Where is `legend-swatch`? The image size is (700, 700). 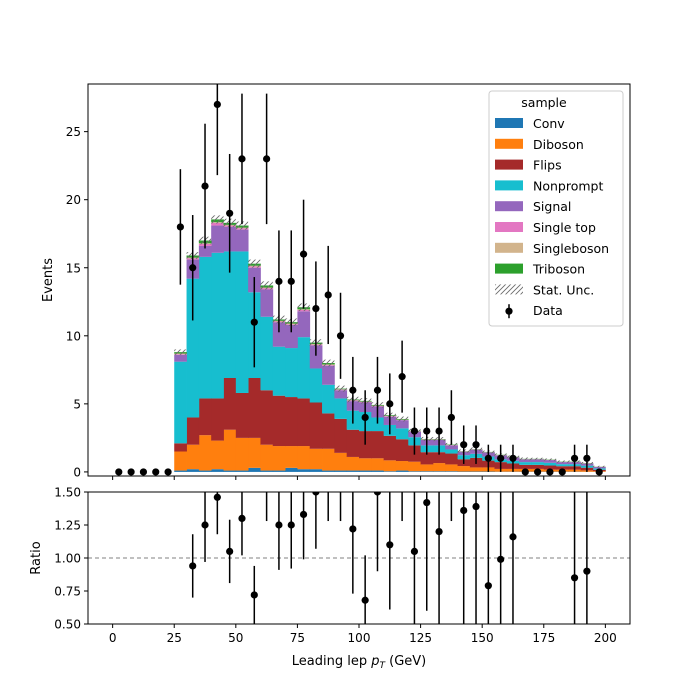
legend-swatch is located at coordinates (509, 268).